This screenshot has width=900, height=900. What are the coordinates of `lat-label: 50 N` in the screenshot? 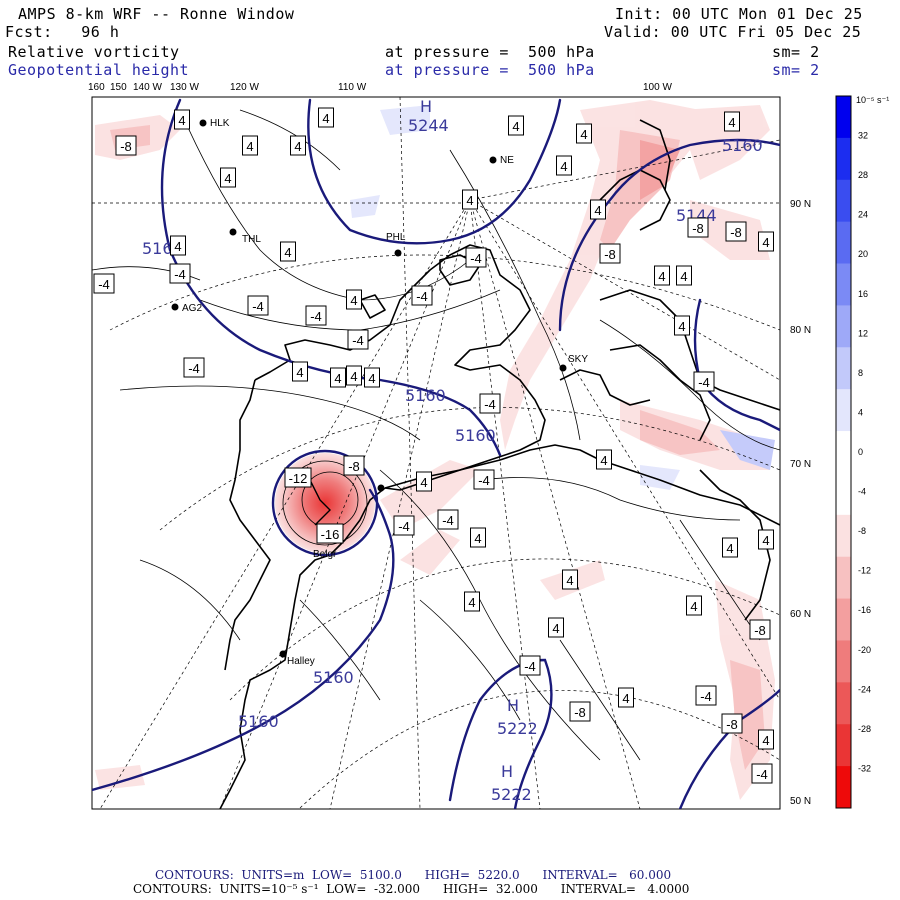 It's located at (800, 801).